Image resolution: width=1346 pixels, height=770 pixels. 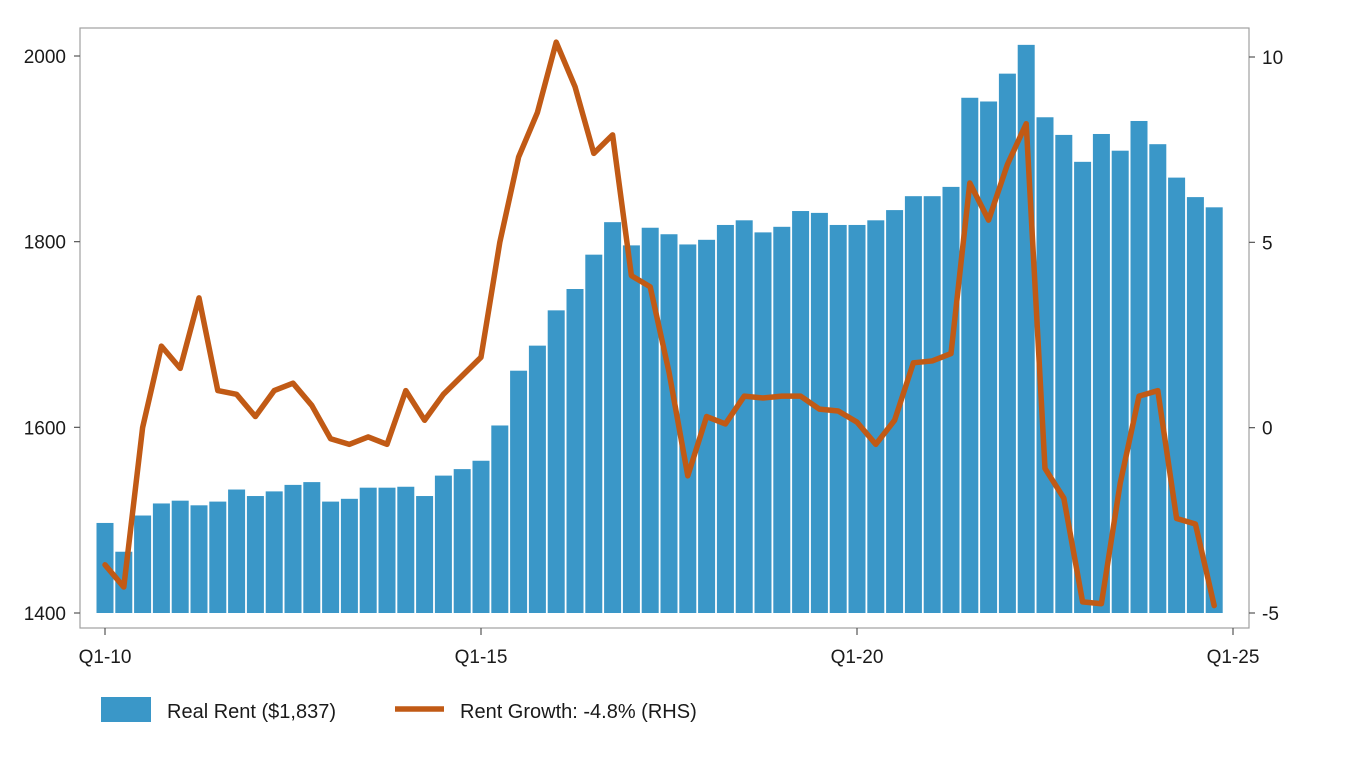 I want to click on x-tick-label: Q1-20, so click(x=857, y=657).